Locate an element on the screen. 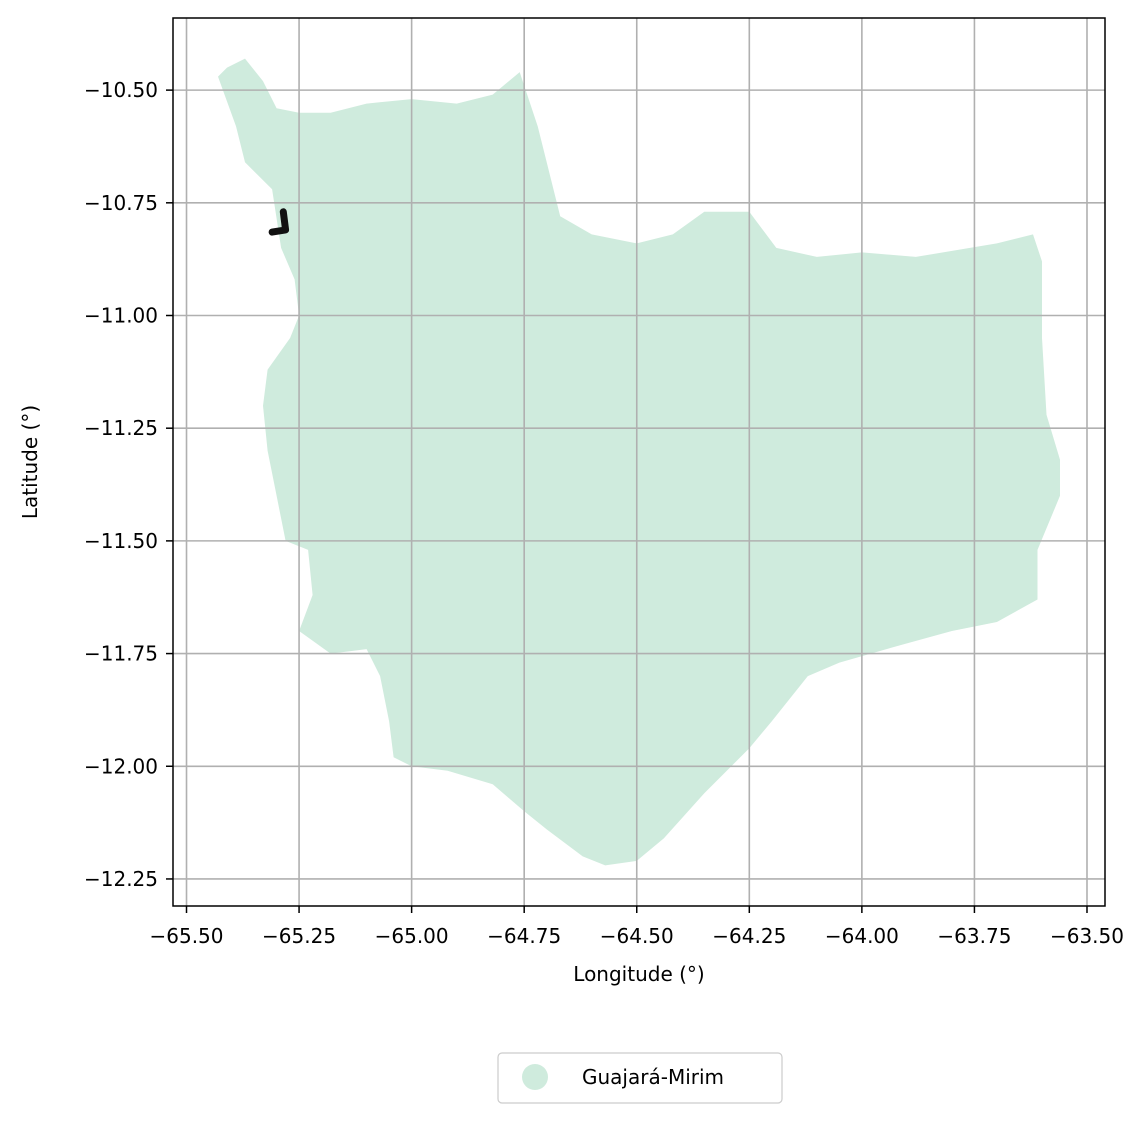 This screenshot has height=1121, width=1139. x-tick-label: −64.75 is located at coordinates (524, 936).